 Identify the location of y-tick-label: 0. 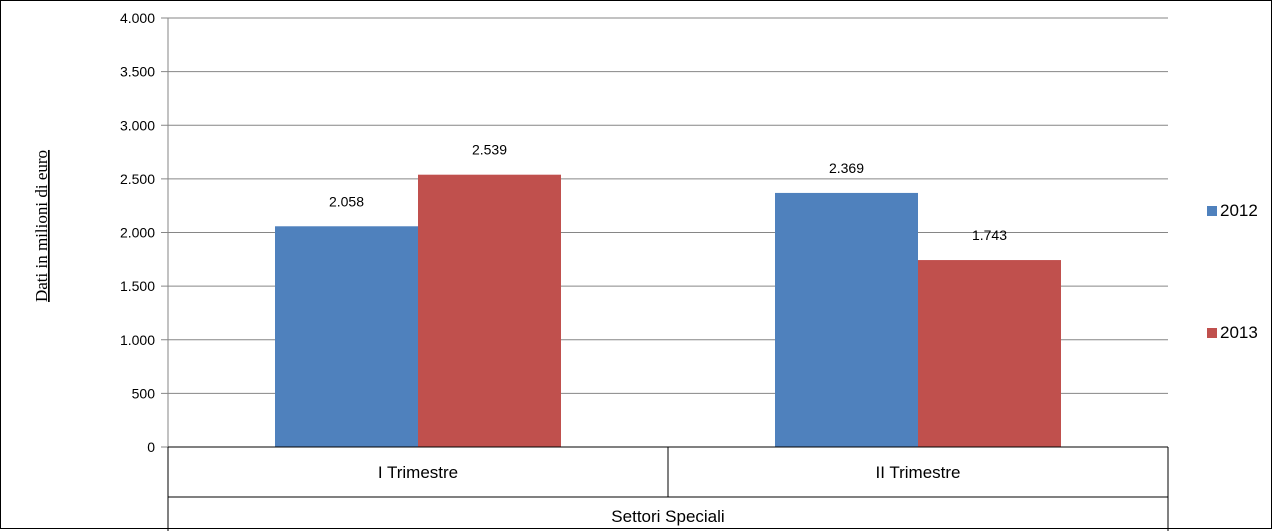
(151, 447).